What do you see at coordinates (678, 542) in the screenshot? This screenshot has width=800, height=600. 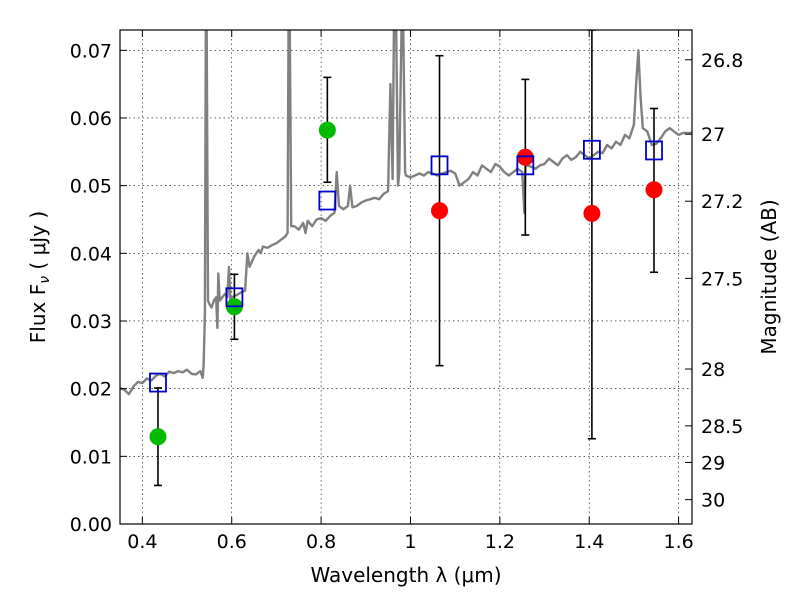 I see `x-tick-label: 1.6` at bounding box center [678, 542].